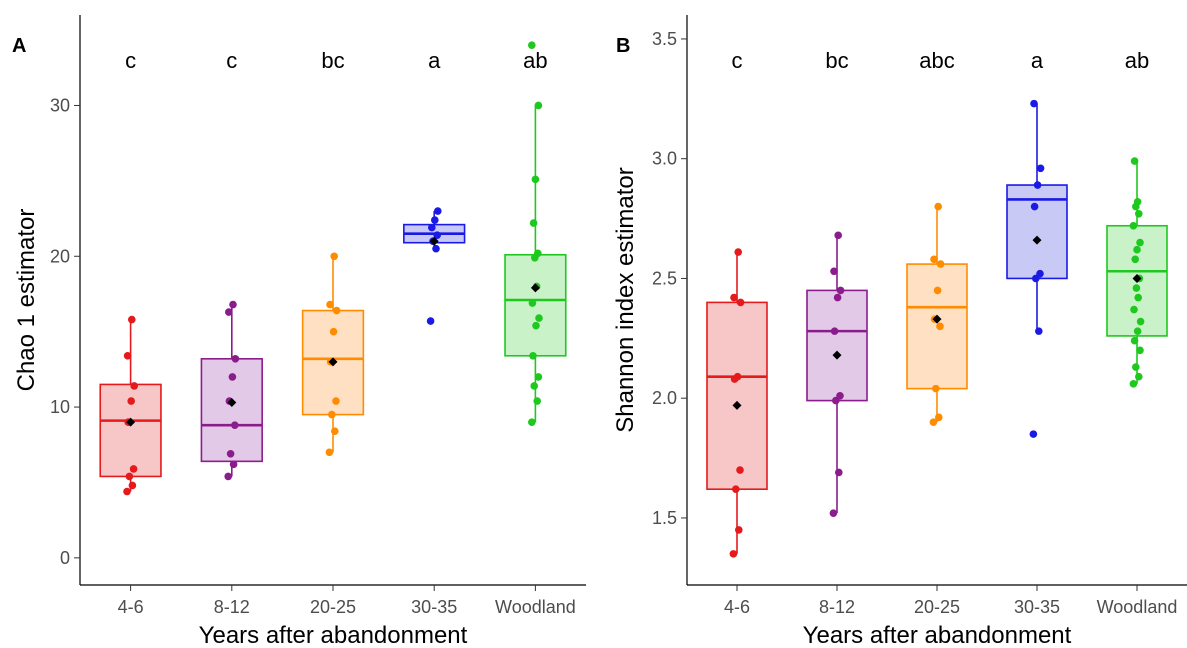  Describe the element at coordinates (936, 60) in the screenshot. I see `significance-letter: abc` at that location.